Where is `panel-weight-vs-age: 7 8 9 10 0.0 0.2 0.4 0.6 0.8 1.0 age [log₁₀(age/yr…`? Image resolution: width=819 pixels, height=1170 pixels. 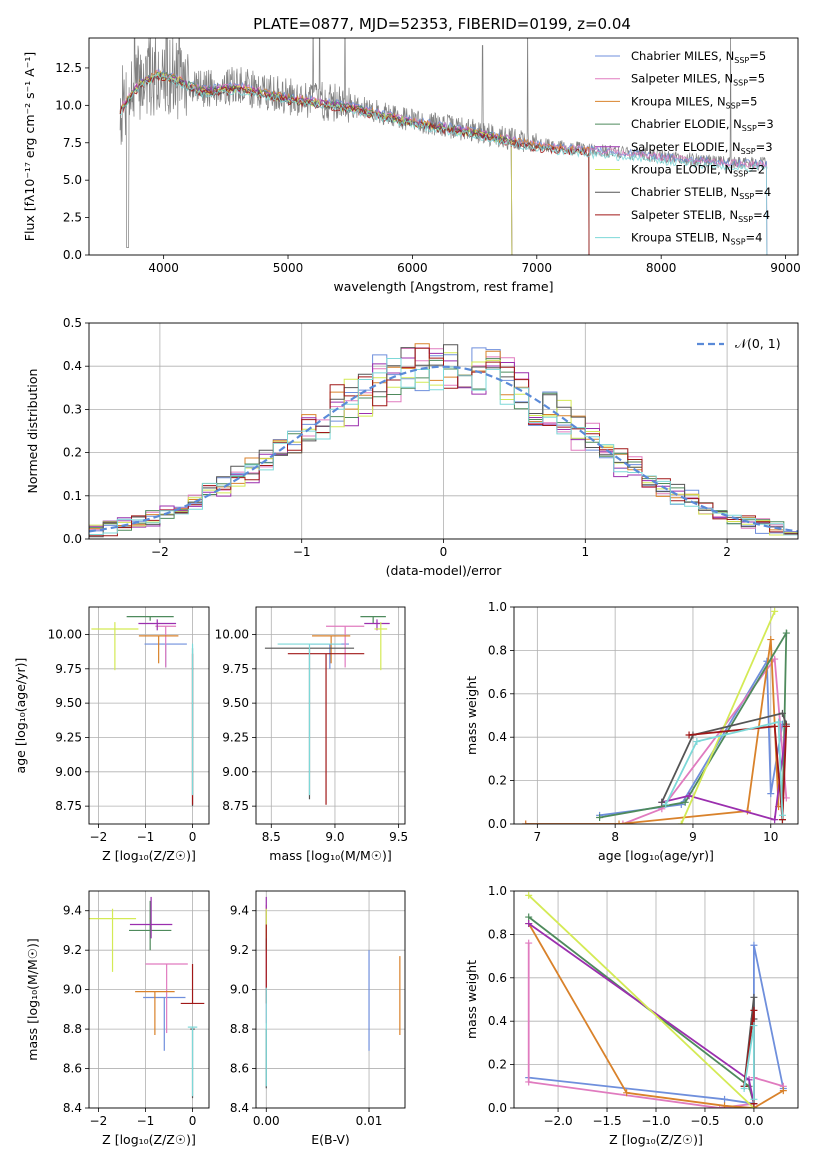
panel-weight-vs-age: 7 8 9 10 0.0 0.2 0.4 0.6 0.8 1.0 age [log₁₀(age/yr… is located at coordinates (631, 731).